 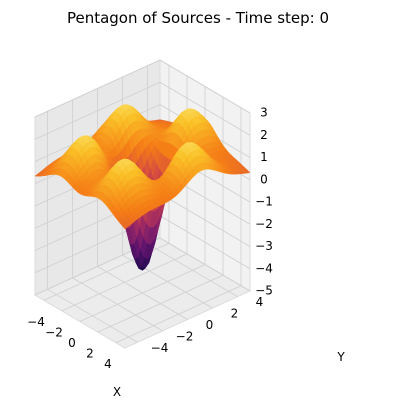 What do you see at coordinates (264, 157) in the screenshot?
I see `z-tick-label: 1` at bounding box center [264, 157].